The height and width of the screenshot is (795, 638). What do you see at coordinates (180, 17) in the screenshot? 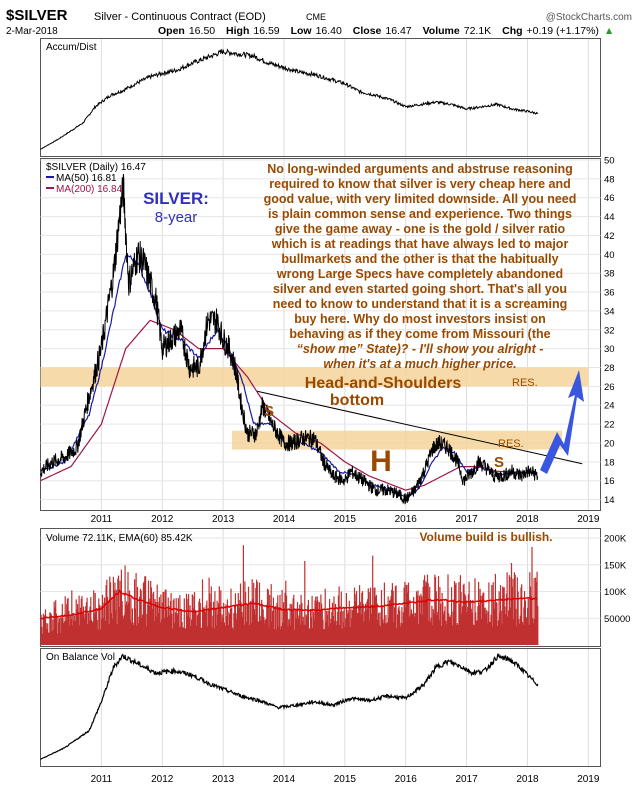
I see `contract-name: Silver - Continuous Contract (EOD)` at bounding box center [180, 17].